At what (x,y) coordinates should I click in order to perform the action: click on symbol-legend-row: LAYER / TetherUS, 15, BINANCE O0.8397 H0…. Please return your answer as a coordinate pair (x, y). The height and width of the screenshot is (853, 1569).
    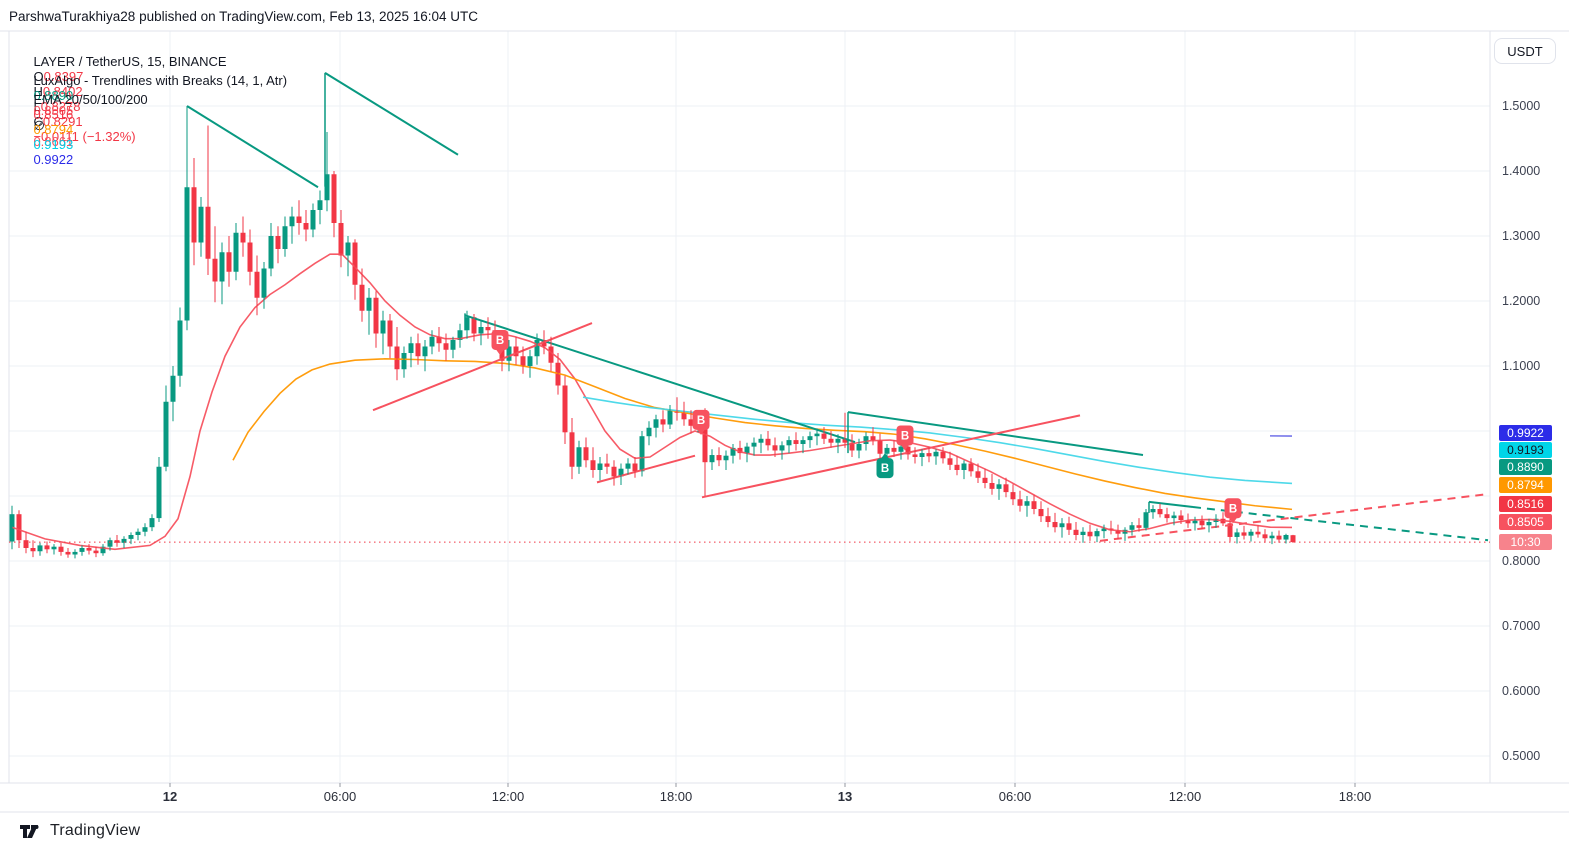
    Looking at the image, I should click on (124, 99).